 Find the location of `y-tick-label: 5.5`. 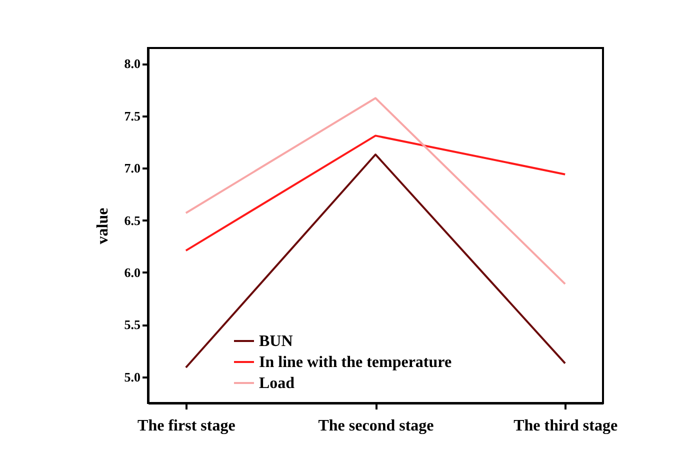

y-tick-label: 5.5 is located at coordinates (132, 324).